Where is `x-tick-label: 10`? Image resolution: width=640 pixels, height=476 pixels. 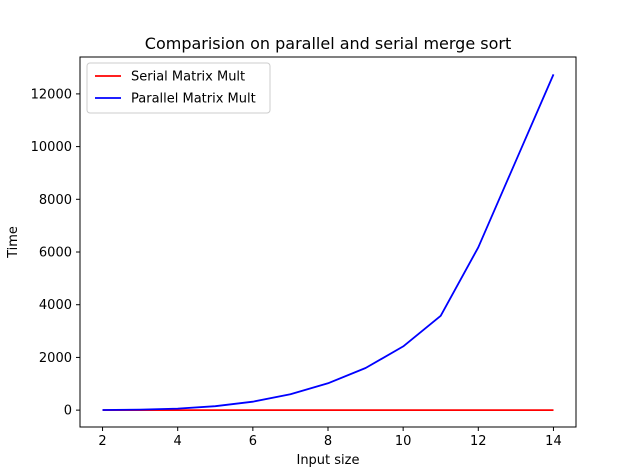 x-tick-label: 10 is located at coordinates (403, 441).